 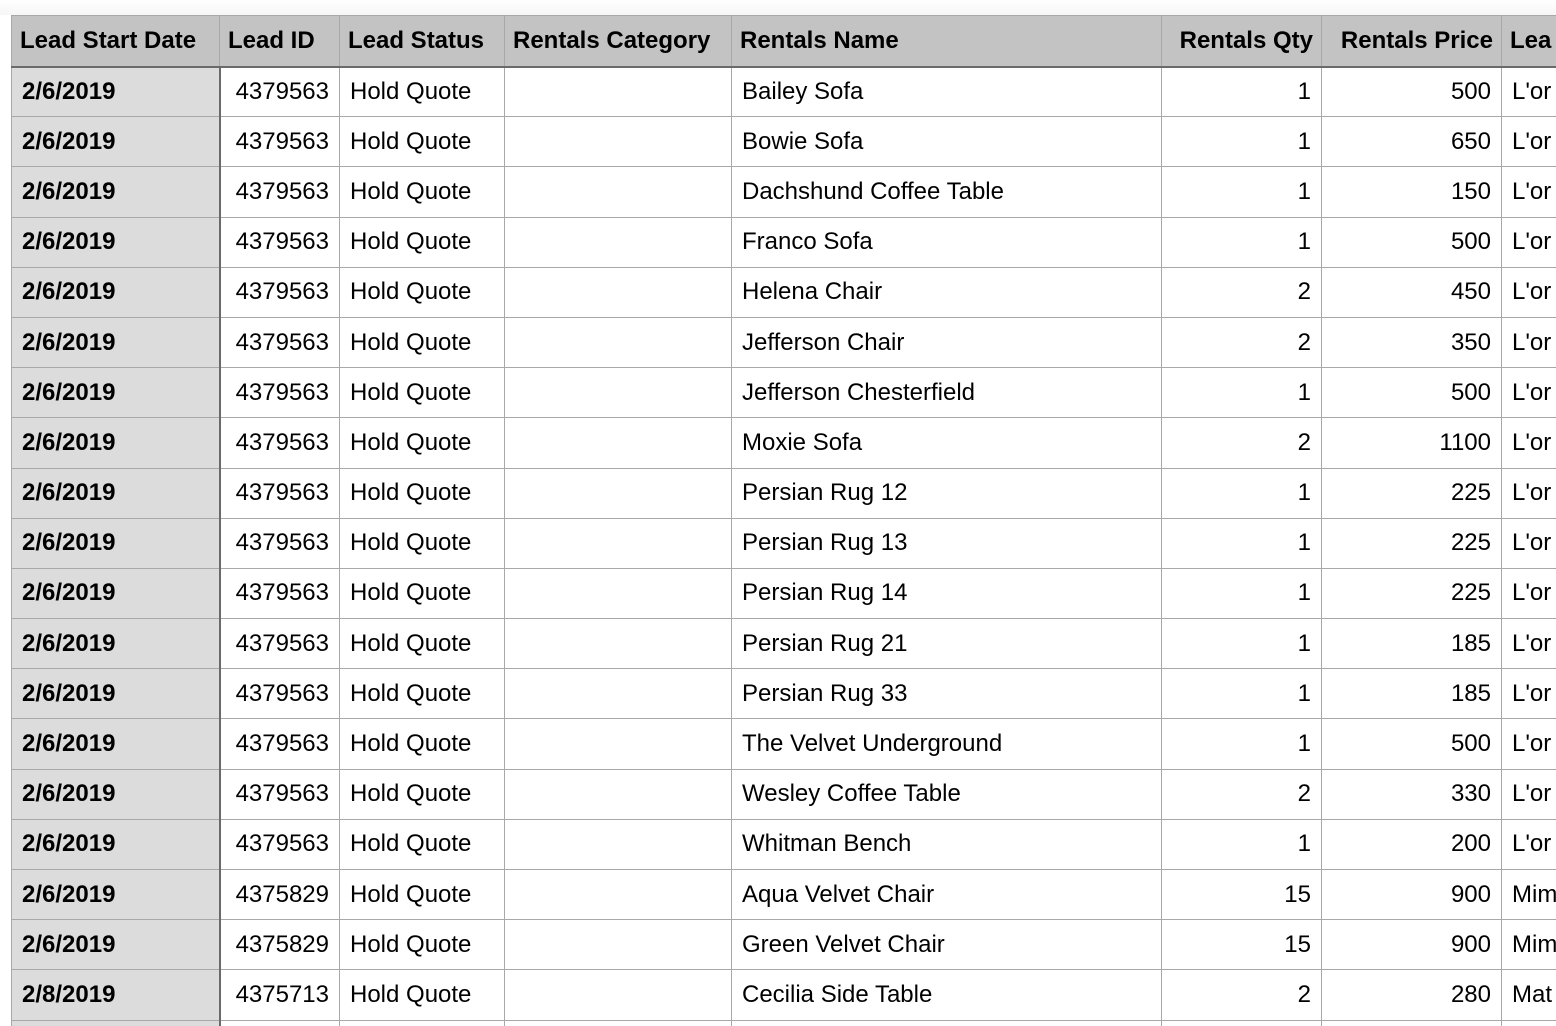 What do you see at coordinates (946, 342) in the screenshot?
I see `cell-rentals-name: Jefferson Chair` at bounding box center [946, 342].